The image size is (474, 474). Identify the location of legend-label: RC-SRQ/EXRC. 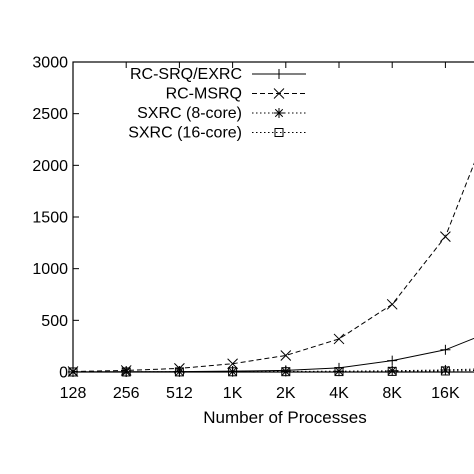
(186, 74).